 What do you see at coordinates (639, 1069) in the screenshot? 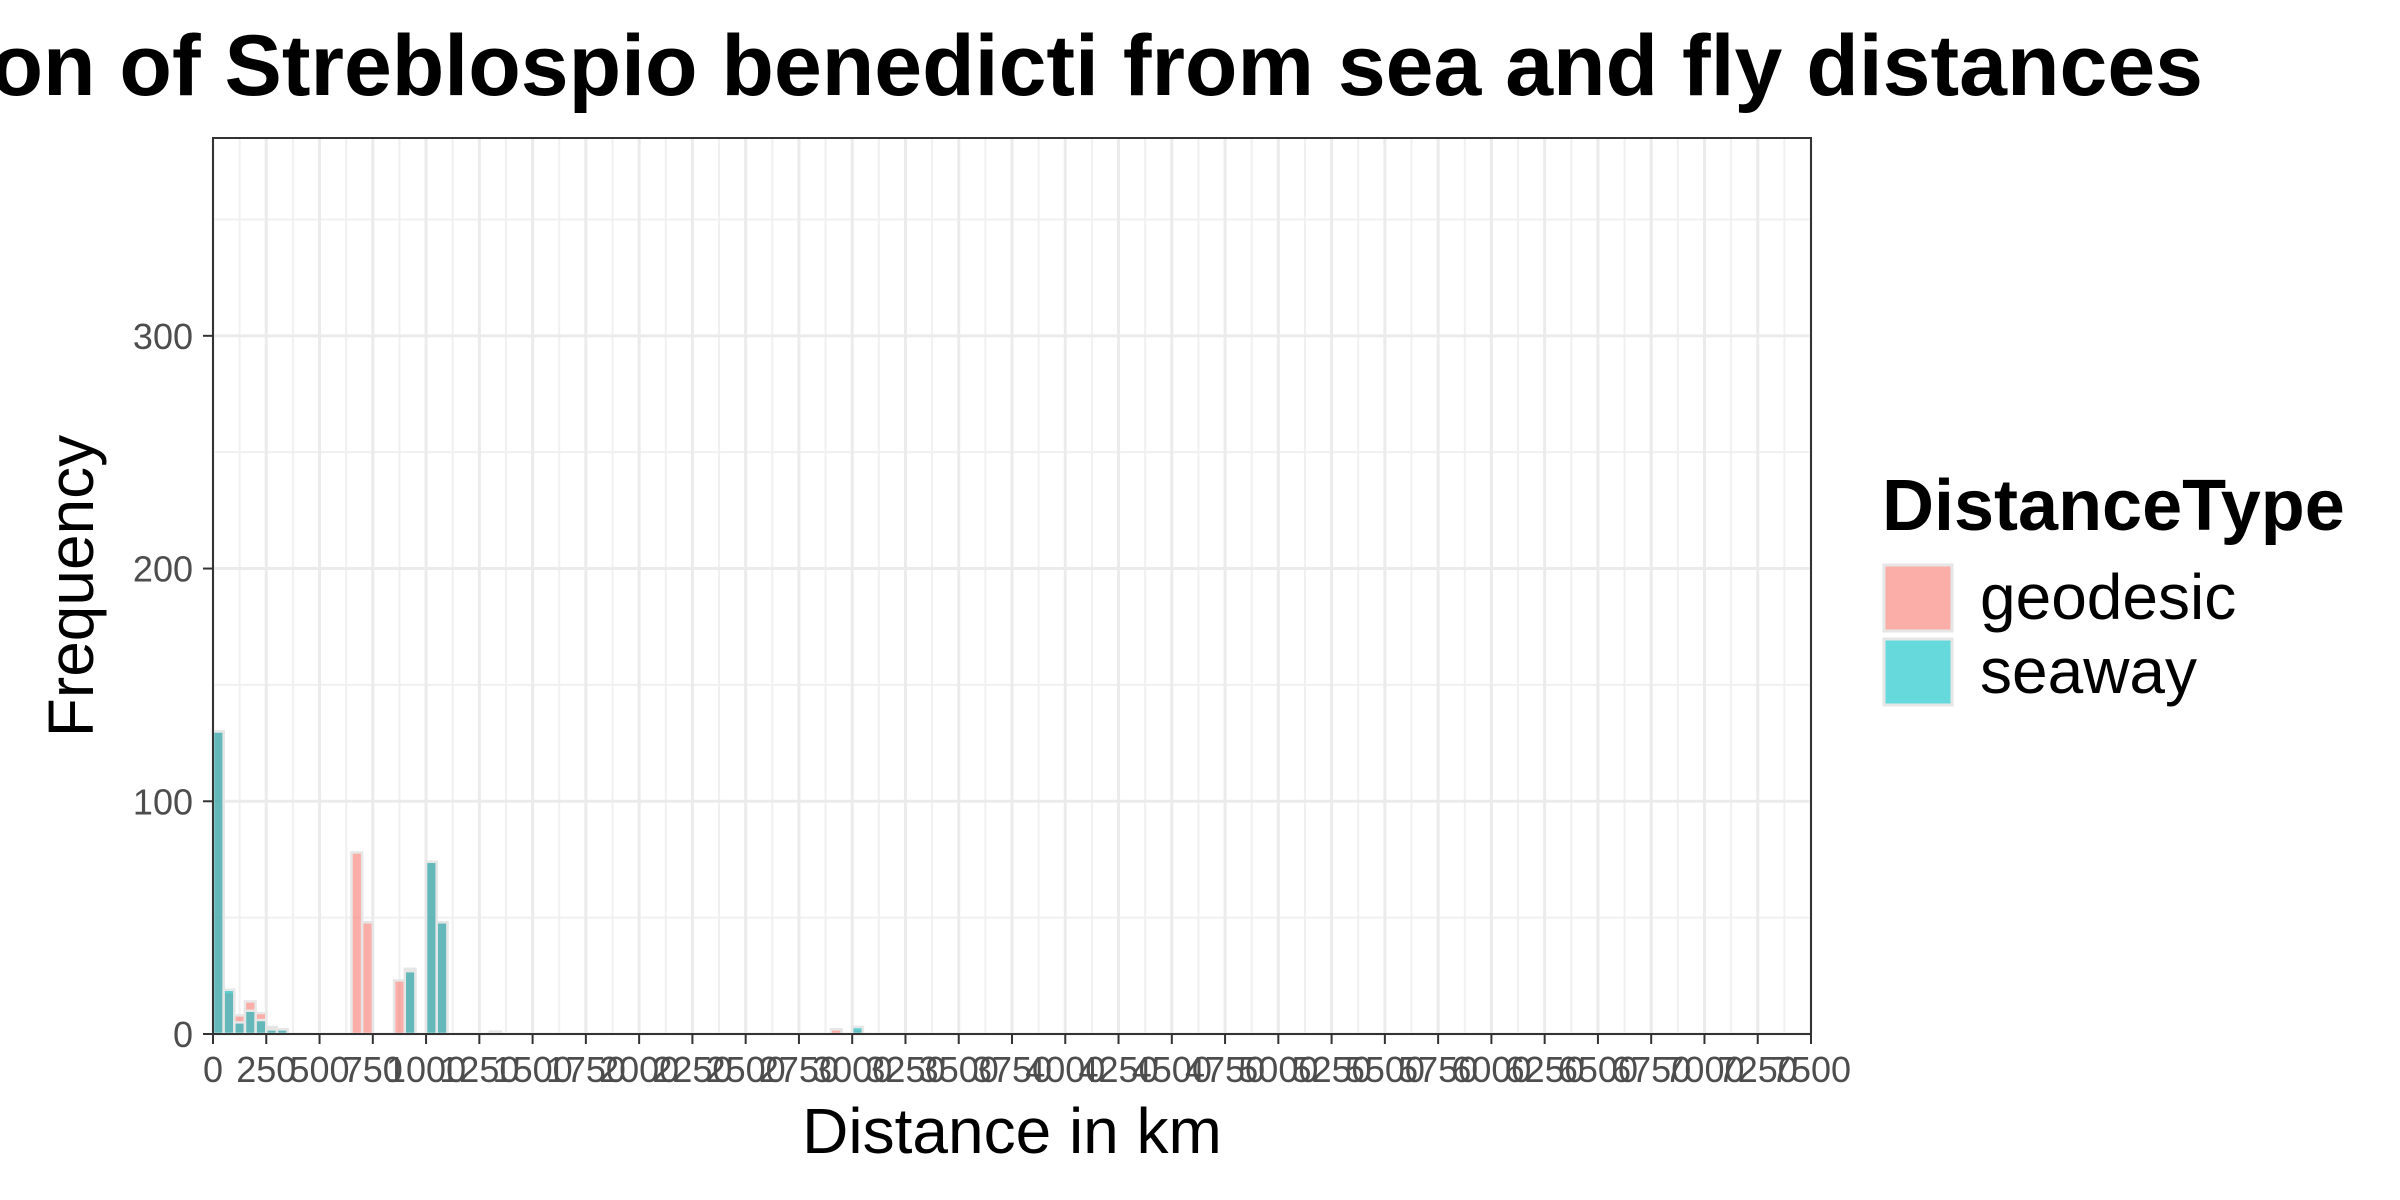
I see `x-tick-label: 2000` at bounding box center [639, 1069].